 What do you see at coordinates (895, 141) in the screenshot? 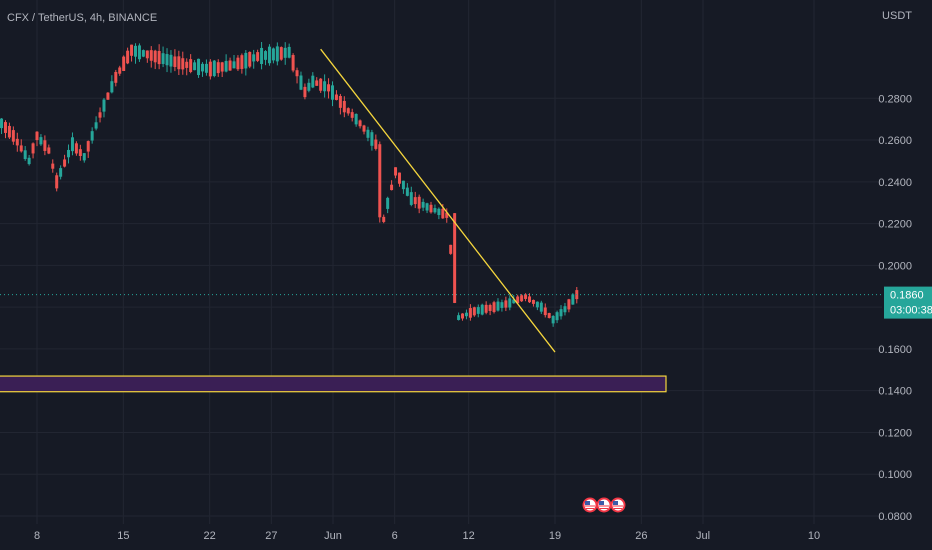
I see `price-tick-label: 0.2600` at bounding box center [895, 141].